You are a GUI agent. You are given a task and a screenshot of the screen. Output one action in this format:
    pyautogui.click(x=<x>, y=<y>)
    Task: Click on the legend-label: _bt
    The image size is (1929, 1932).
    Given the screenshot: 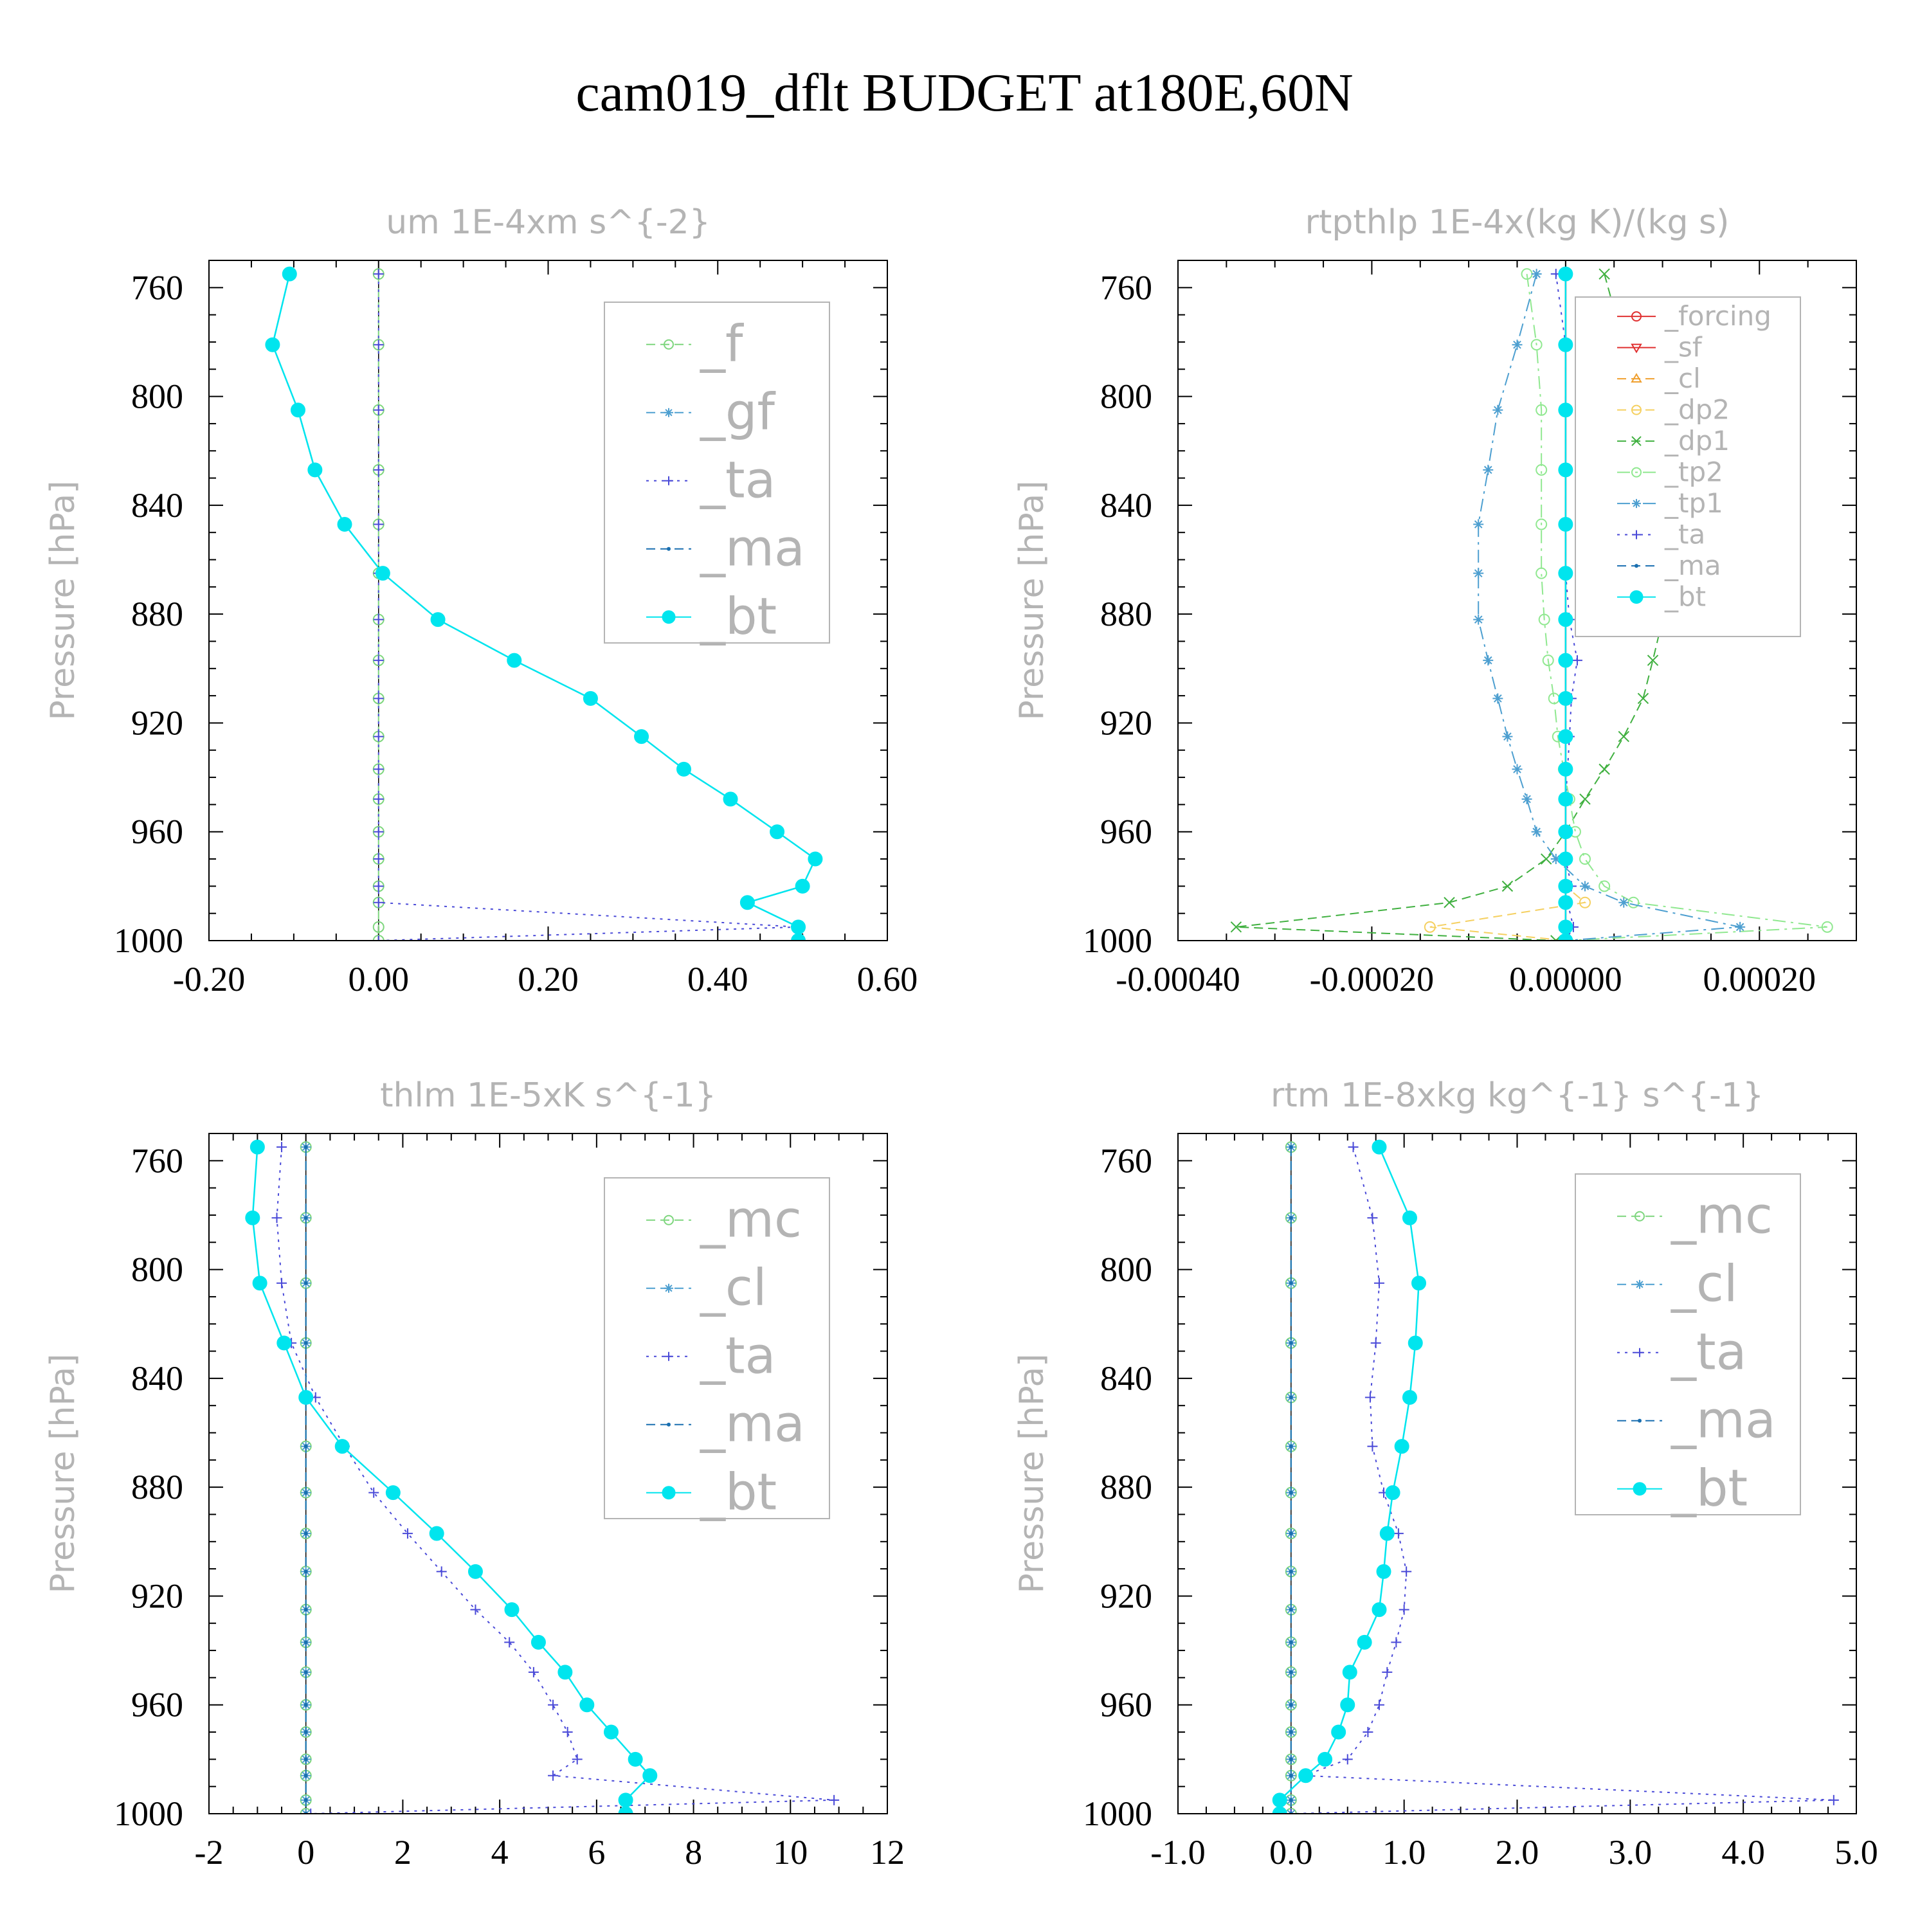 What is the action you would take?
    pyautogui.click(x=1685, y=596)
    